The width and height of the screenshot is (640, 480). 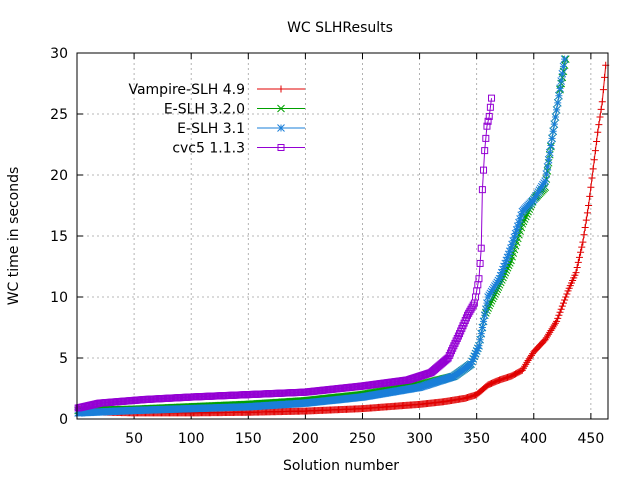 What do you see at coordinates (591, 439) in the screenshot?
I see `x-tick-label: 450` at bounding box center [591, 439].